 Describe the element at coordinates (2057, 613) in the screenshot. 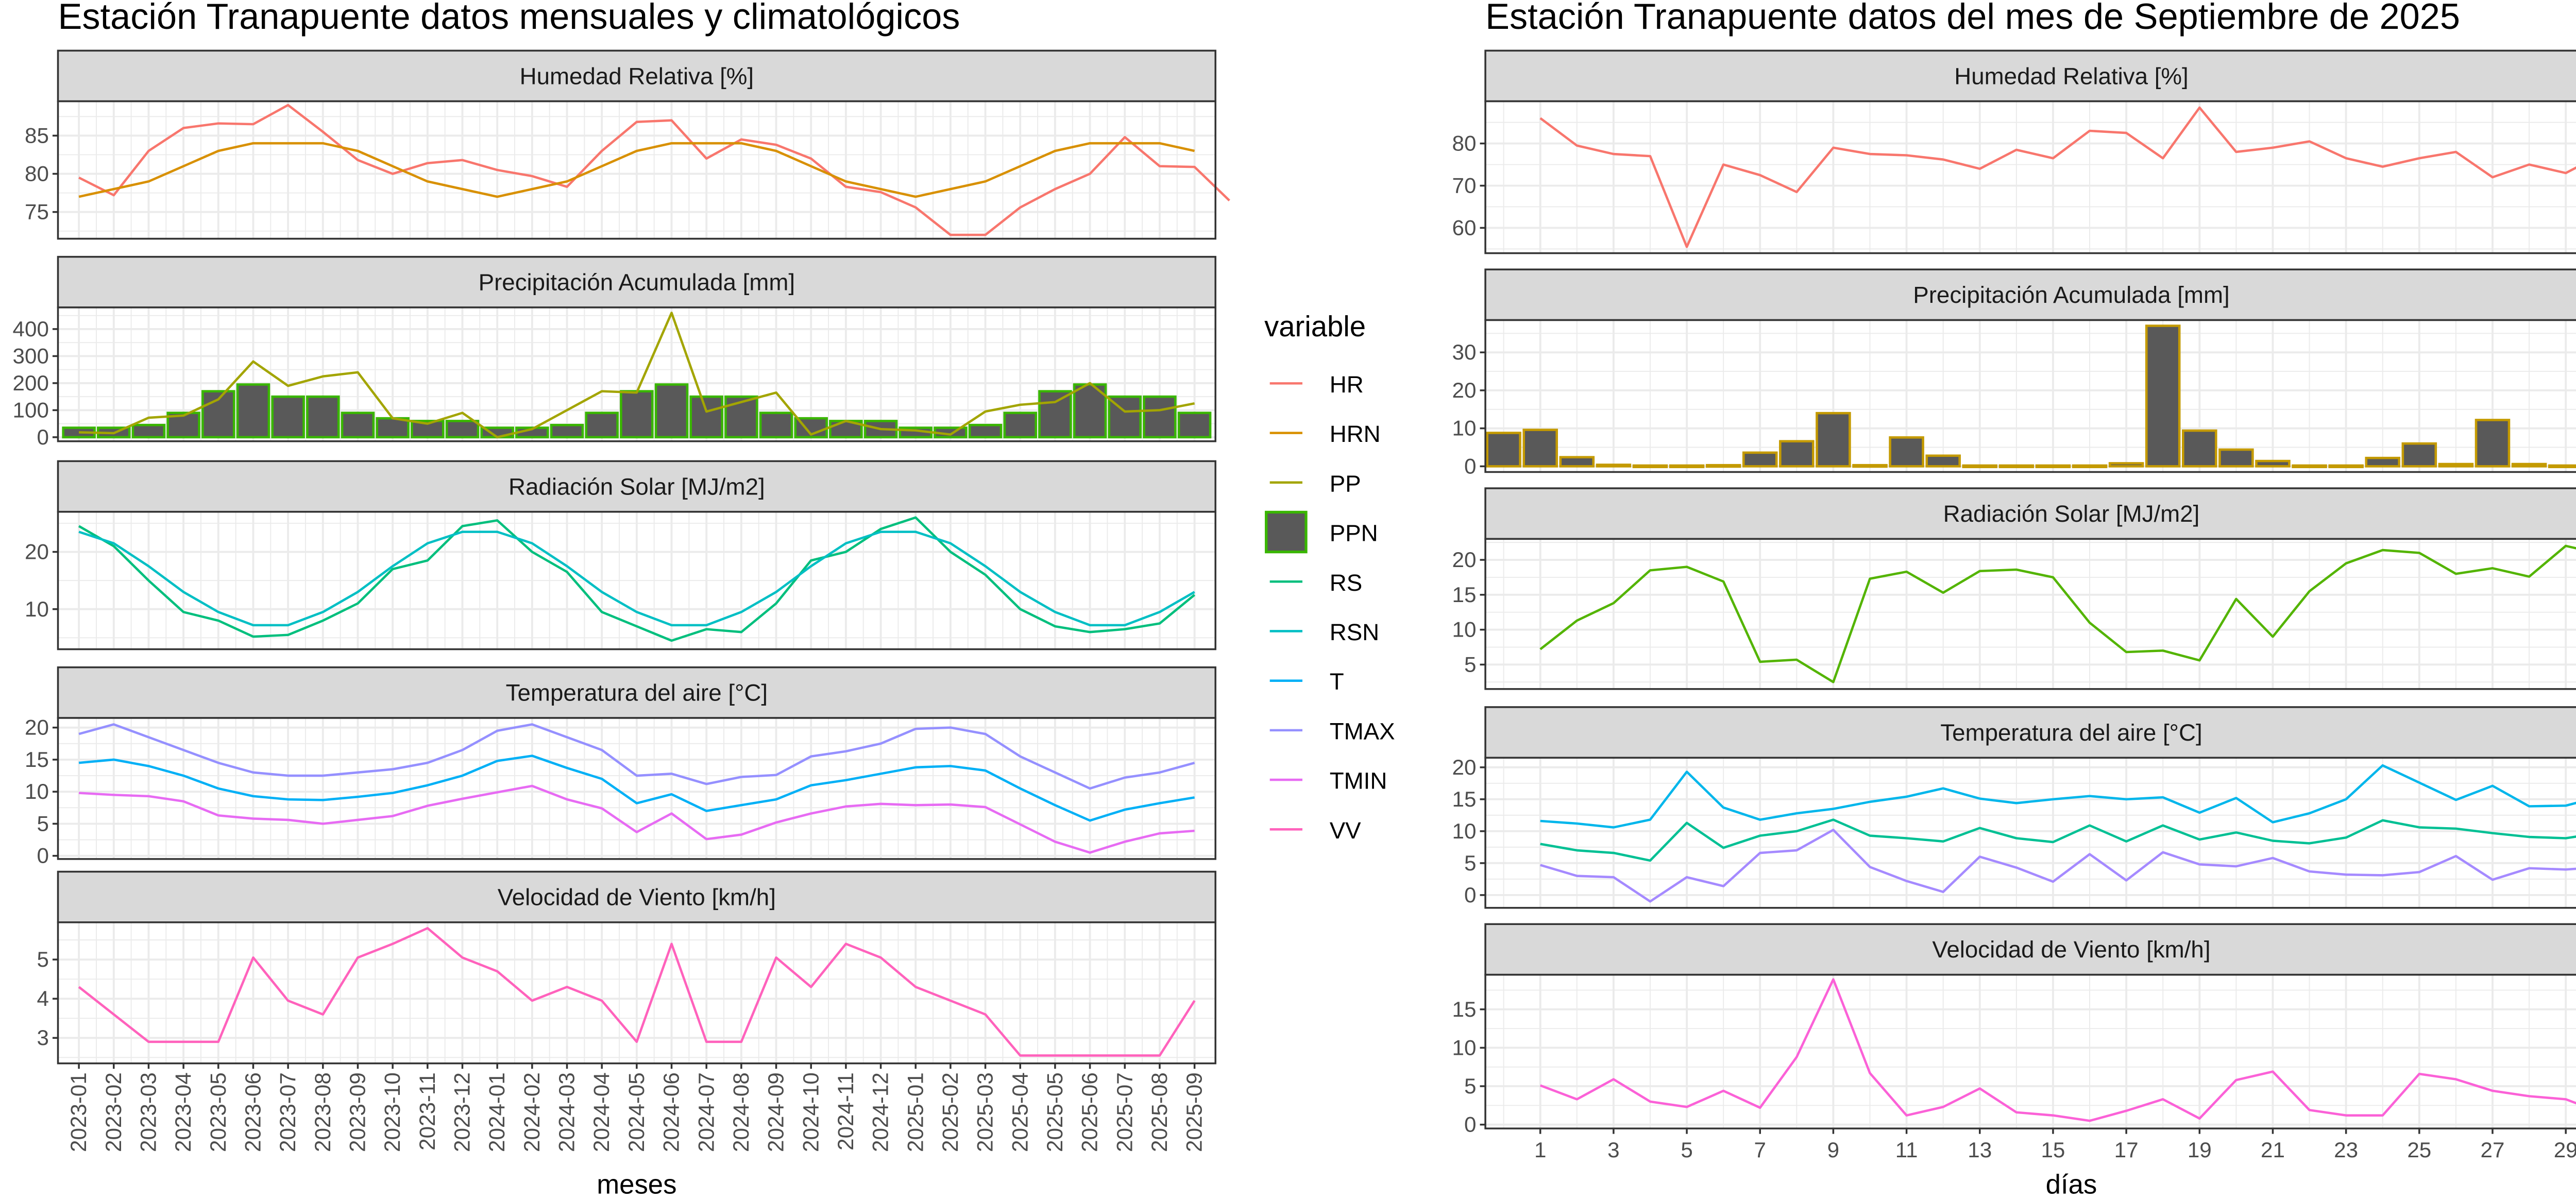

I see `line-rs` at that location.